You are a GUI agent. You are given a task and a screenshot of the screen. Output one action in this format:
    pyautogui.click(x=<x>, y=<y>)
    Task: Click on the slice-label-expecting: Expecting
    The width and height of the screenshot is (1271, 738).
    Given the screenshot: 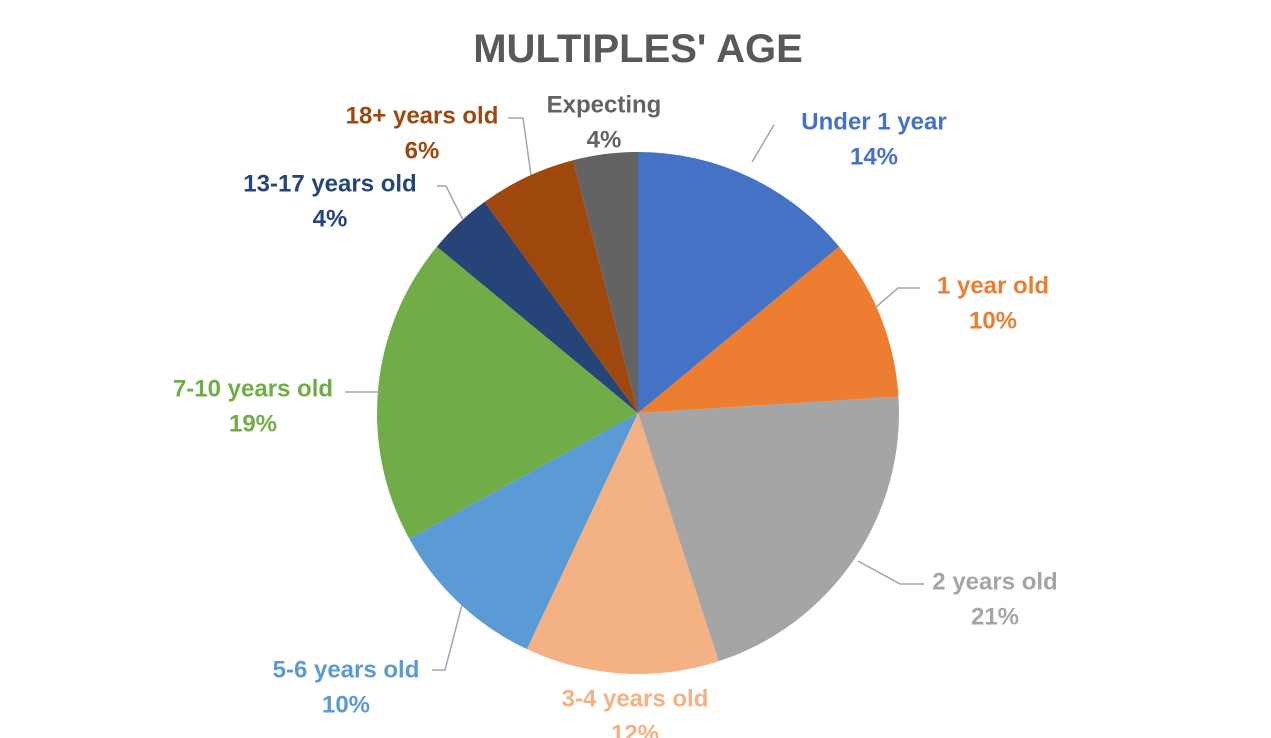 What is the action you would take?
    pyautogui.click(x=604, y=104)
    